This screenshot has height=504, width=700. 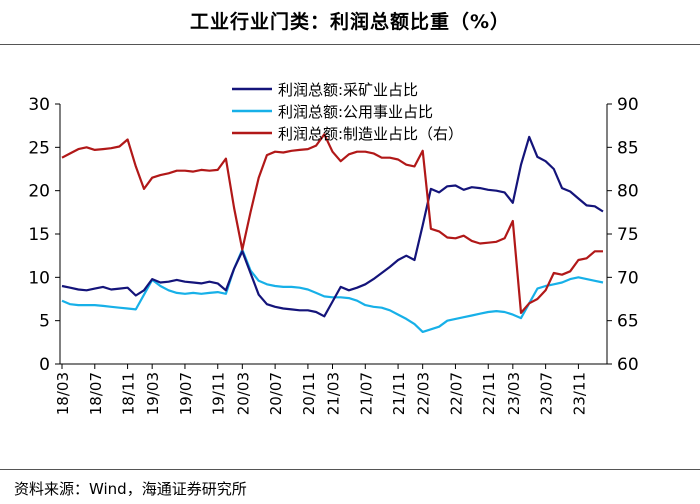 What do you see at coordinates (628, 148) in the screenshot?
I see `right-y-tick-label: 85` at bounding box center [628, 148].